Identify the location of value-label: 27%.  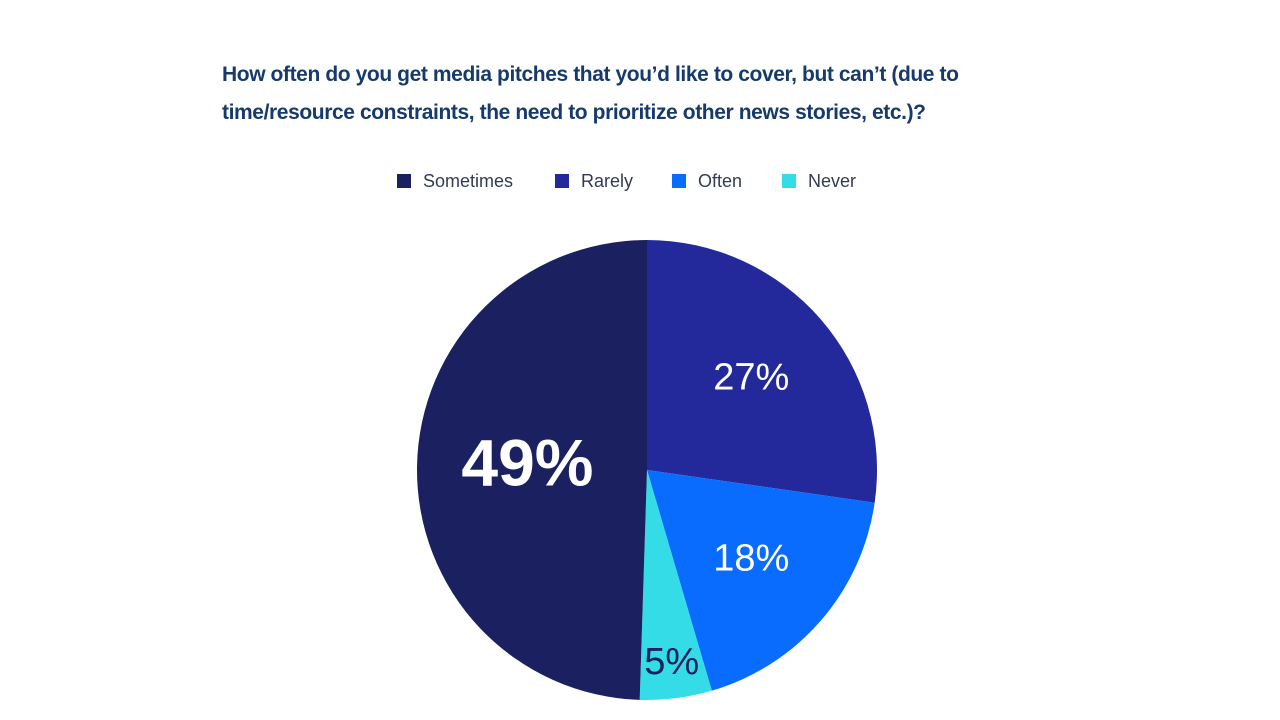
(751, 378).